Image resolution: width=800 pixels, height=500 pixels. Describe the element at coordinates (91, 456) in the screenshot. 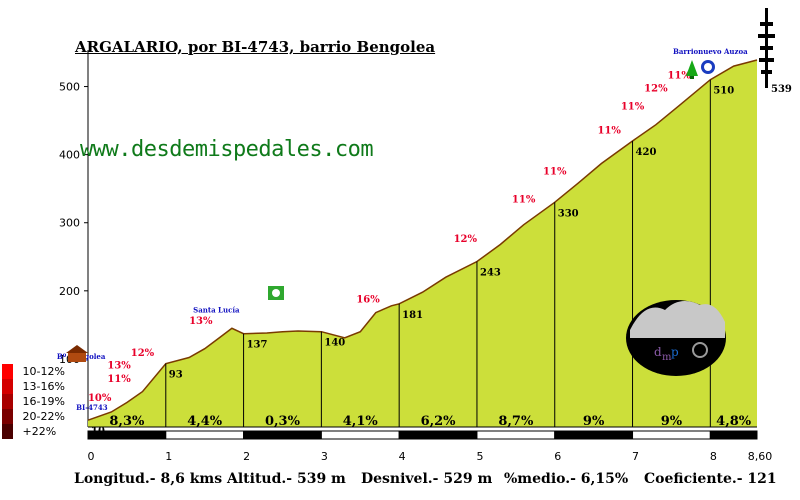

I see `x-tick-label: 0` at that location.